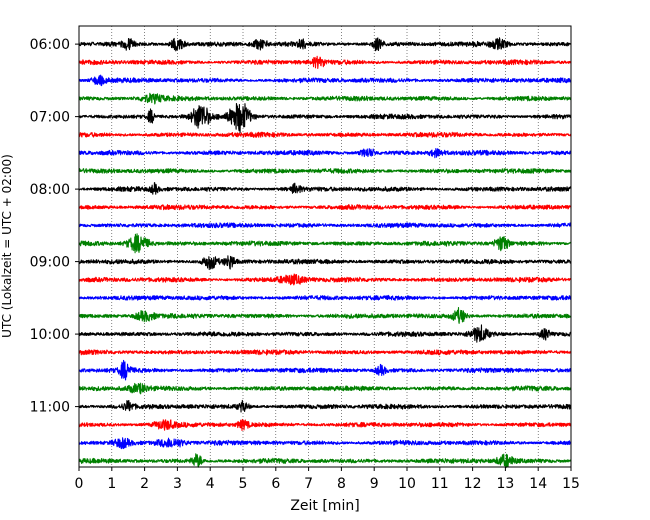 This screenshot has height=520, width=650. What do you see at coordinates (50, 408) in the screenshot?
I see `y-tick-label: 11:00` at bounding box center [50, 408].